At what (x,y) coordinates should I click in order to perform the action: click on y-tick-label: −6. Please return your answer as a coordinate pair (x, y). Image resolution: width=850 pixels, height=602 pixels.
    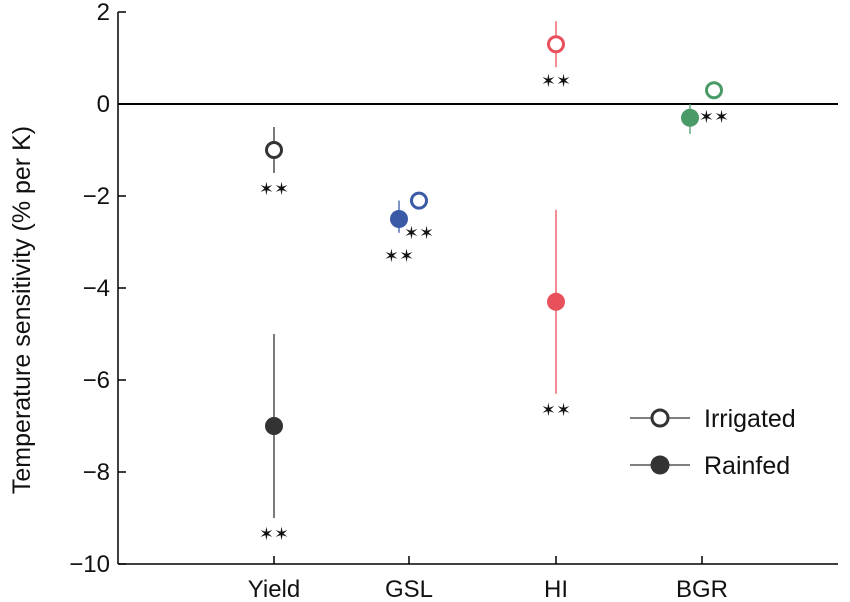
    Looking at the image, I should click on (96, 380).